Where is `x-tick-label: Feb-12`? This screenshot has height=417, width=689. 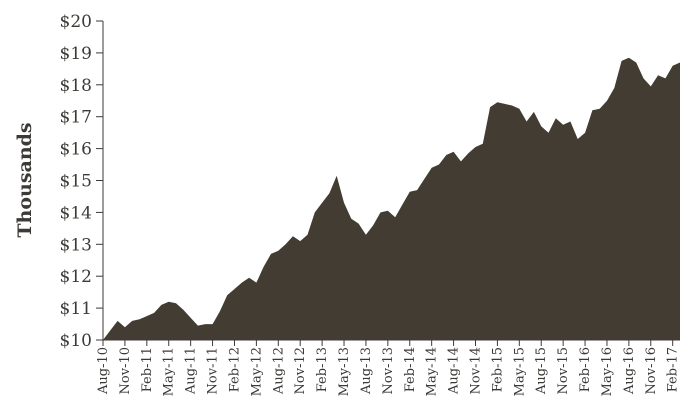 x-tick-label: Feb-12 is located at coordinates (235, 369).